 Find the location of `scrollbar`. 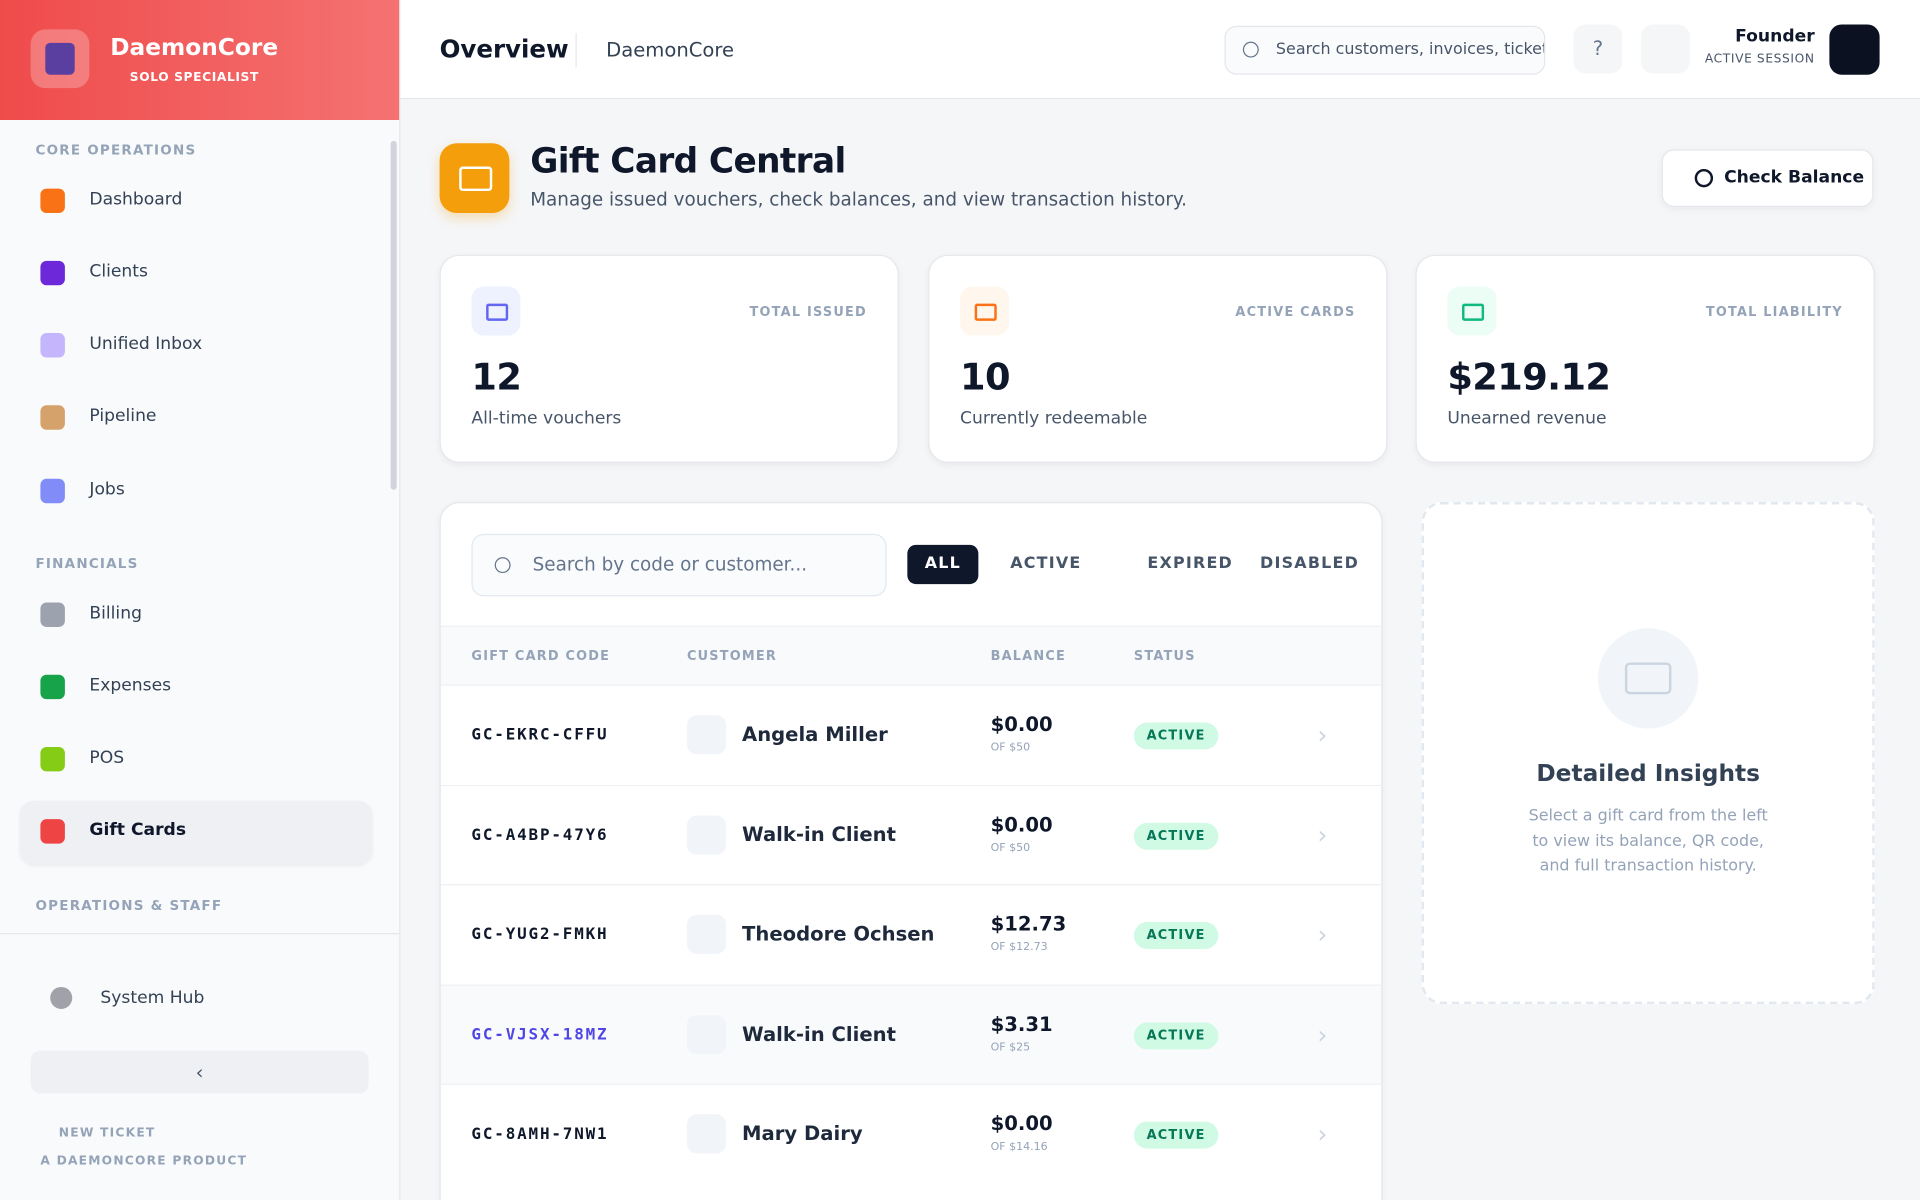

scrollbar is located at coordinates (393, 315).